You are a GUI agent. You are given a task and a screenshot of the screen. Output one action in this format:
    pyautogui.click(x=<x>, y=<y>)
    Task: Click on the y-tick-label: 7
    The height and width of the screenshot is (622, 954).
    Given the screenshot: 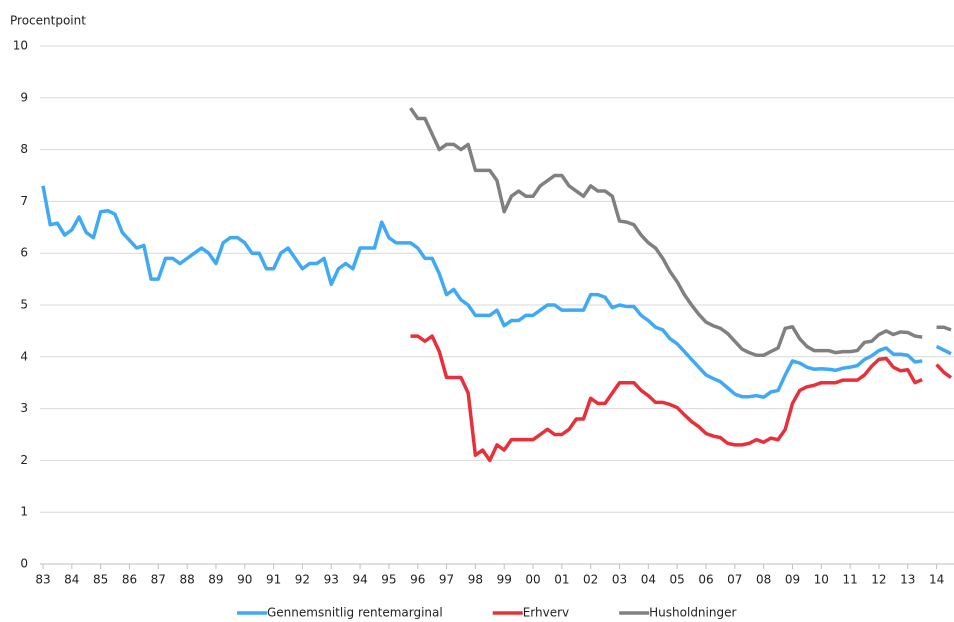 What is the action you would take?
    pyautogui.click(x=24, y=201)
    